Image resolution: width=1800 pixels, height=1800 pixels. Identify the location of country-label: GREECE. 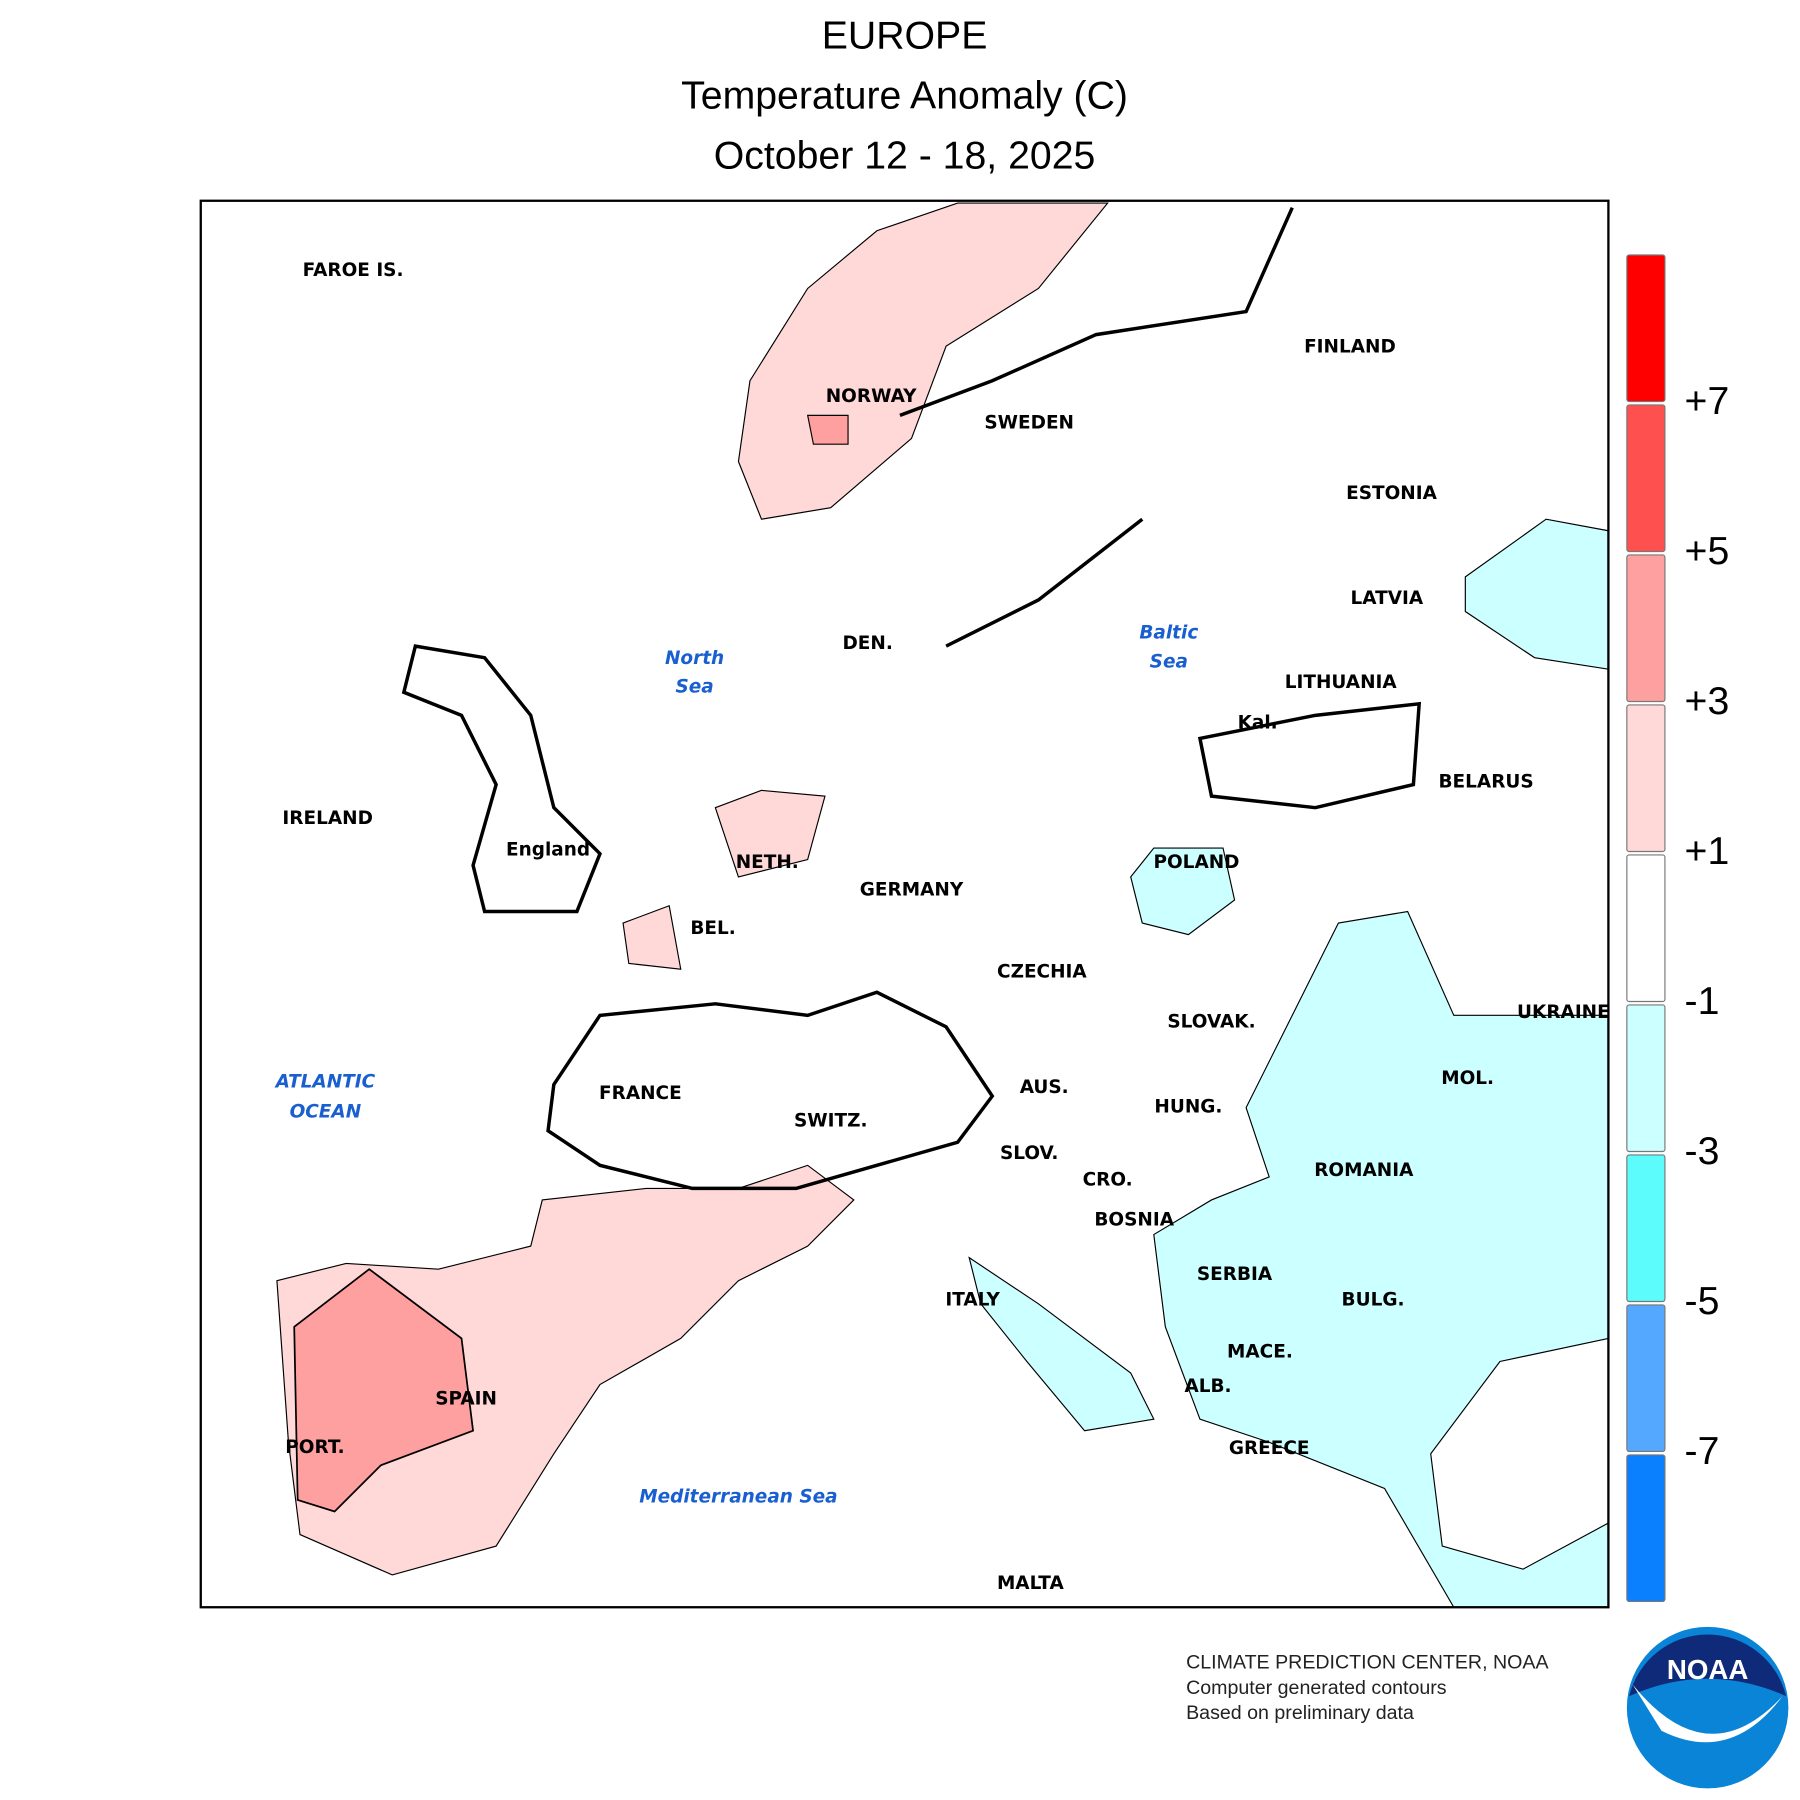
(1269, 1448).